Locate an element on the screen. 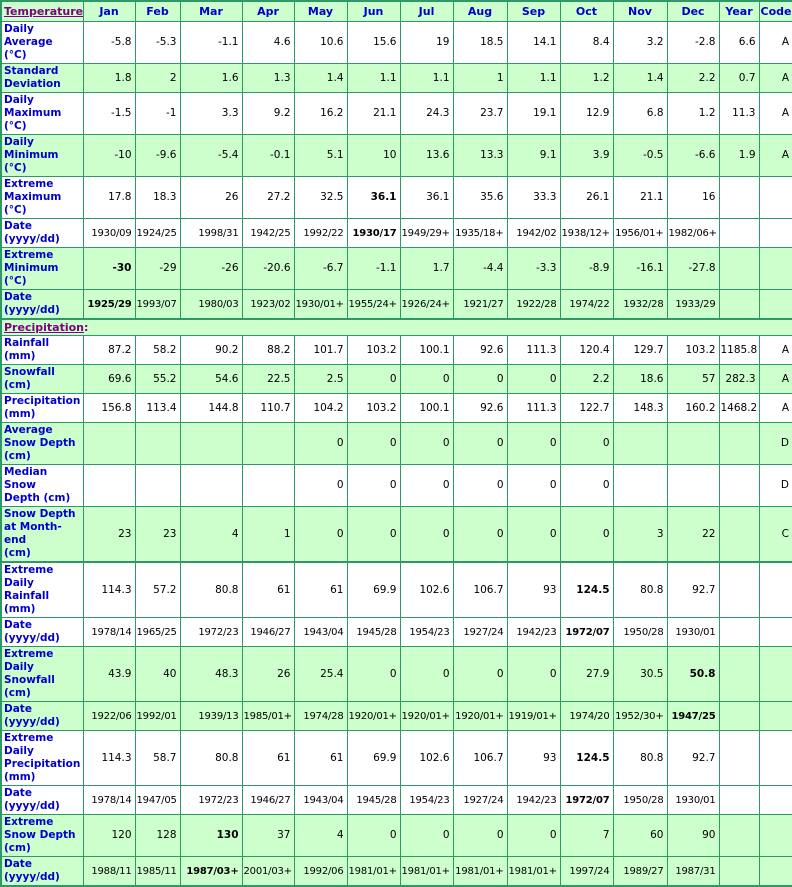 This screenshot has height=887, width=792. cell: 25.4 is located at coordinates (320, 674).